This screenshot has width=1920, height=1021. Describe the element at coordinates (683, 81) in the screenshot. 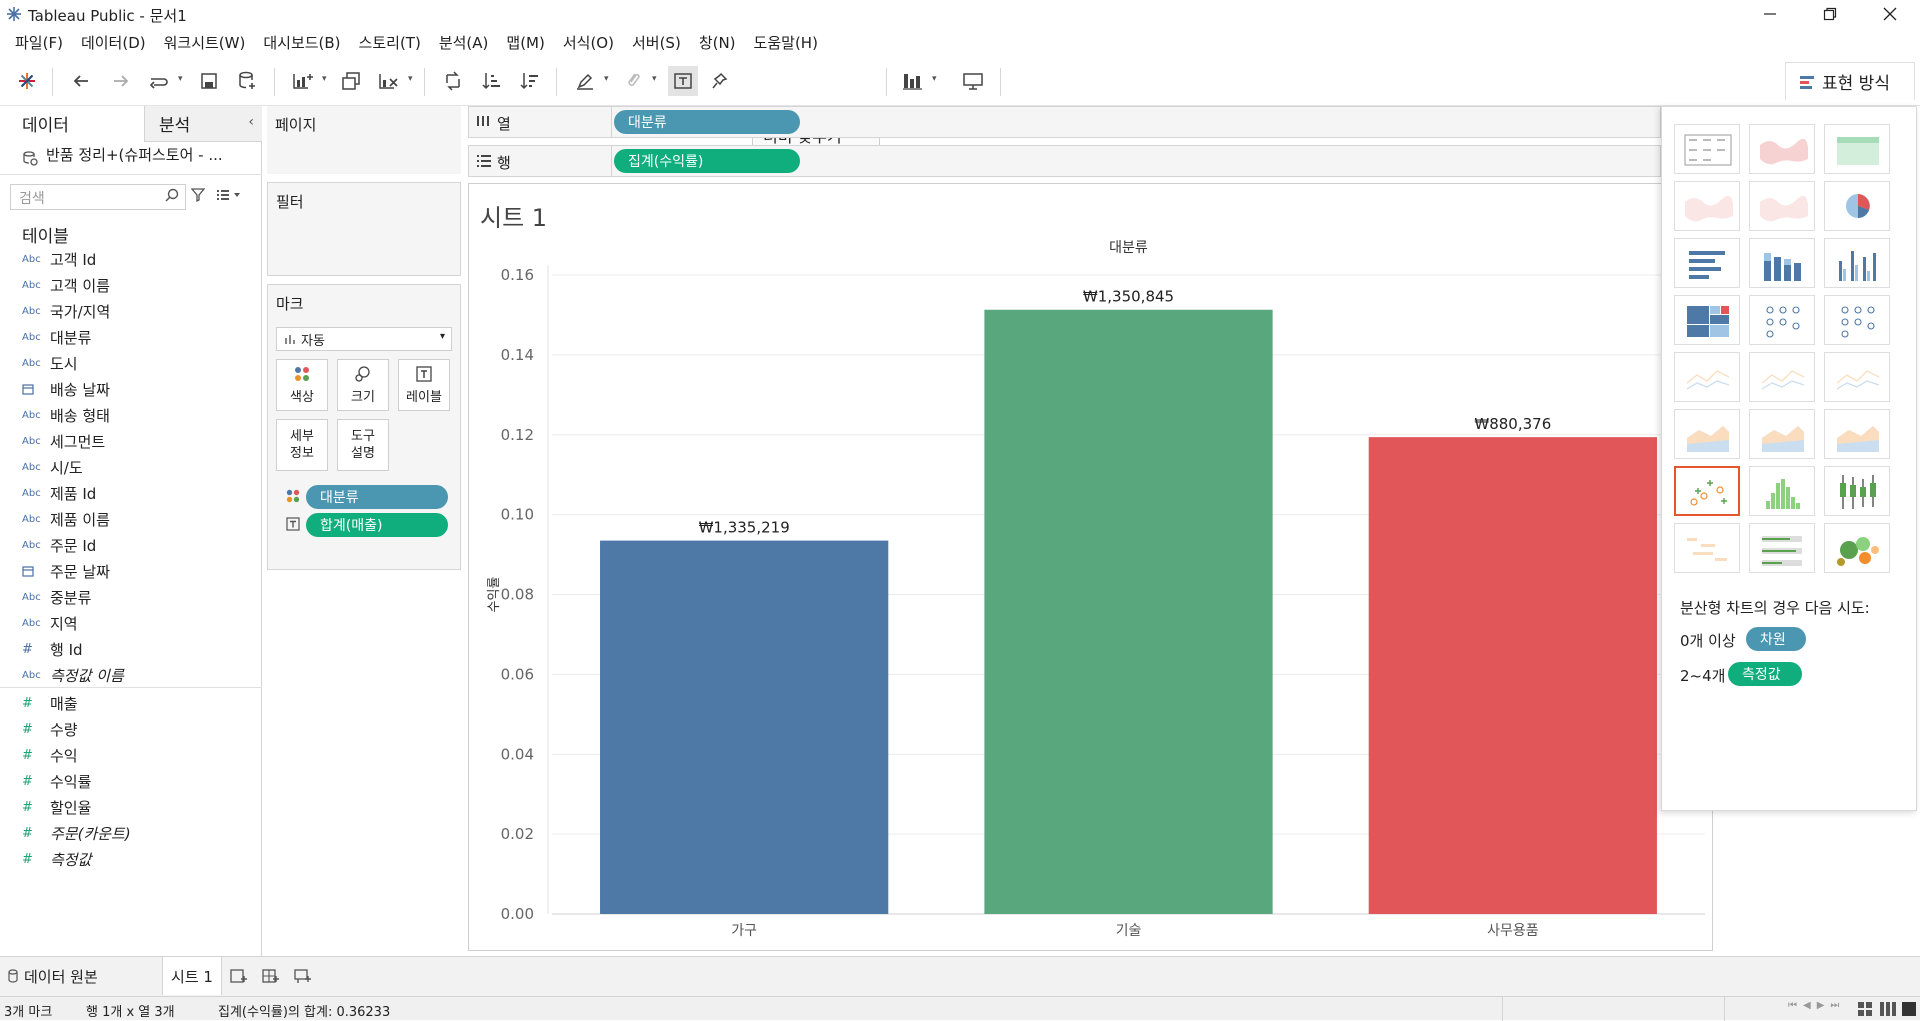

I see `show-mark-labels-icon` at that location.